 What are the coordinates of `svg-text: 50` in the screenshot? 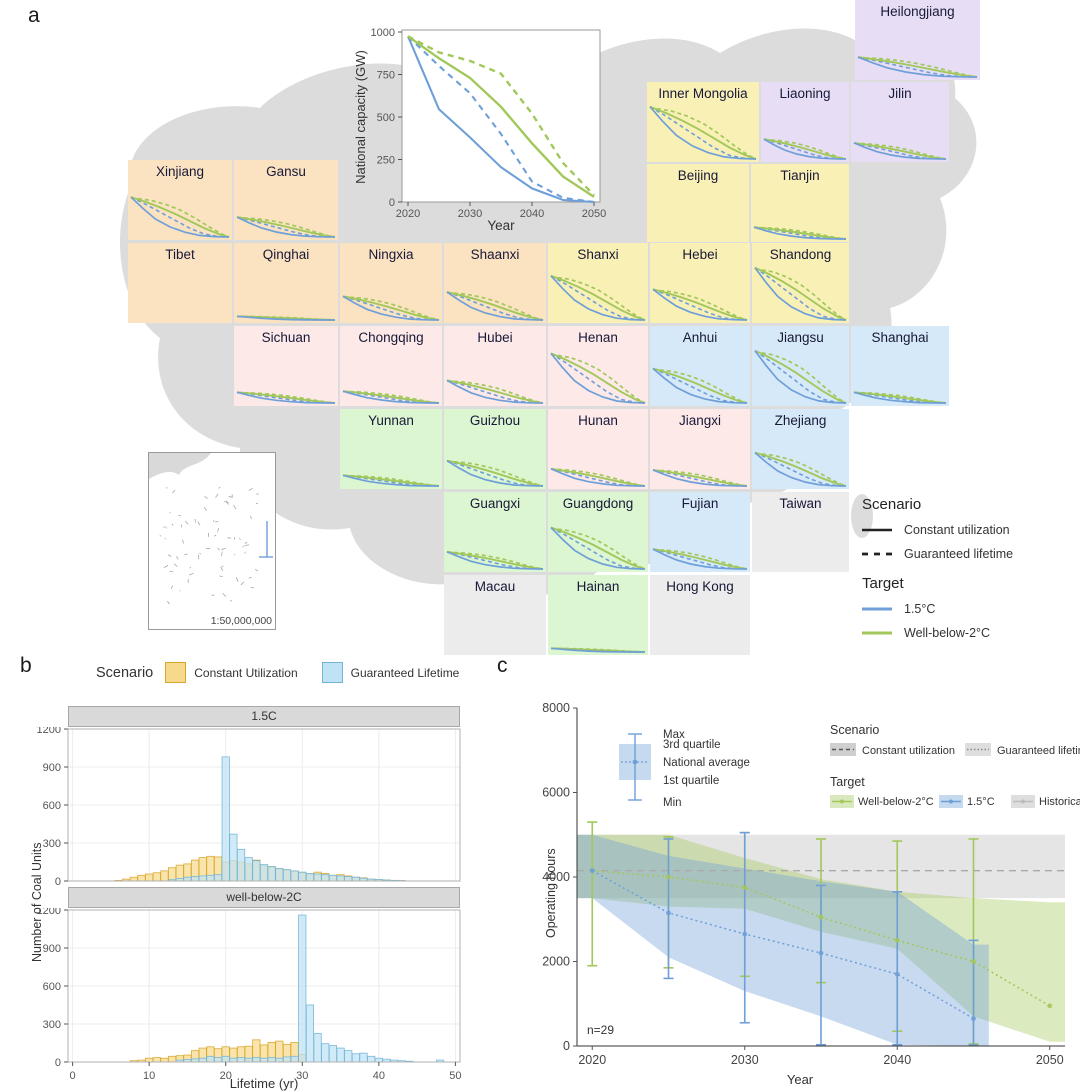 It's located at (455, 1076).